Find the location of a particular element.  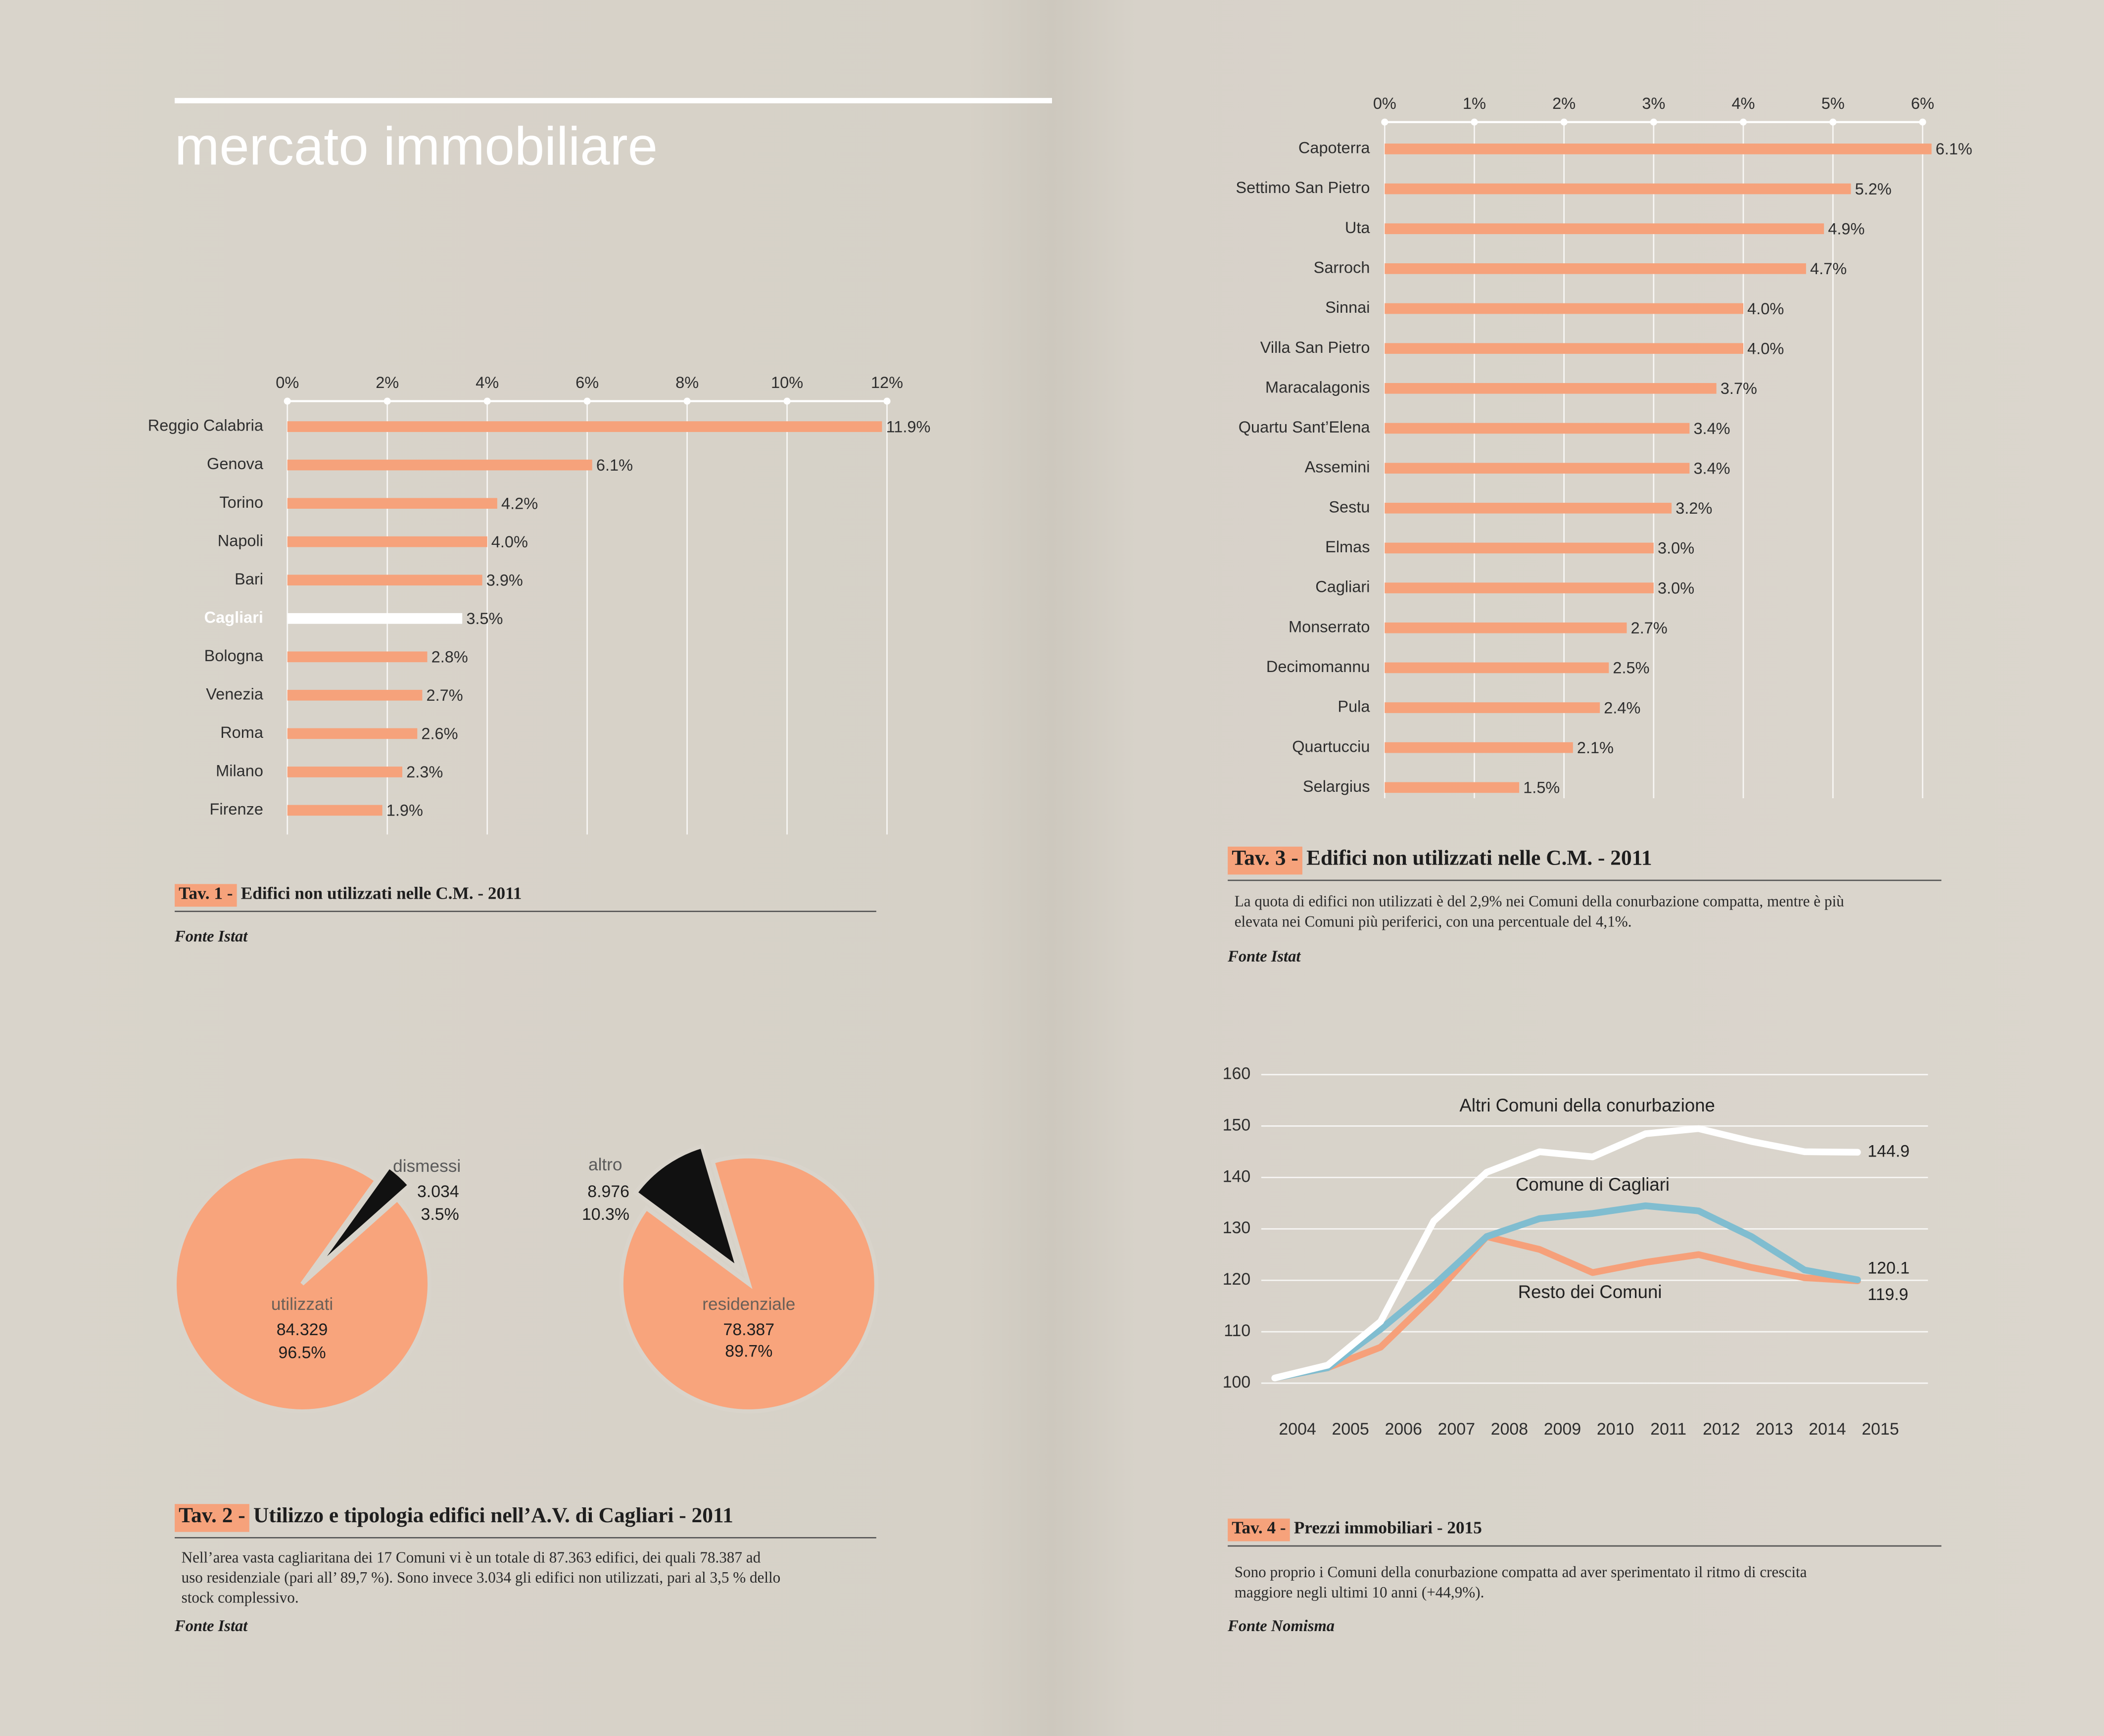

slice-value: 96.5% is located at coordinates (303, 1352).